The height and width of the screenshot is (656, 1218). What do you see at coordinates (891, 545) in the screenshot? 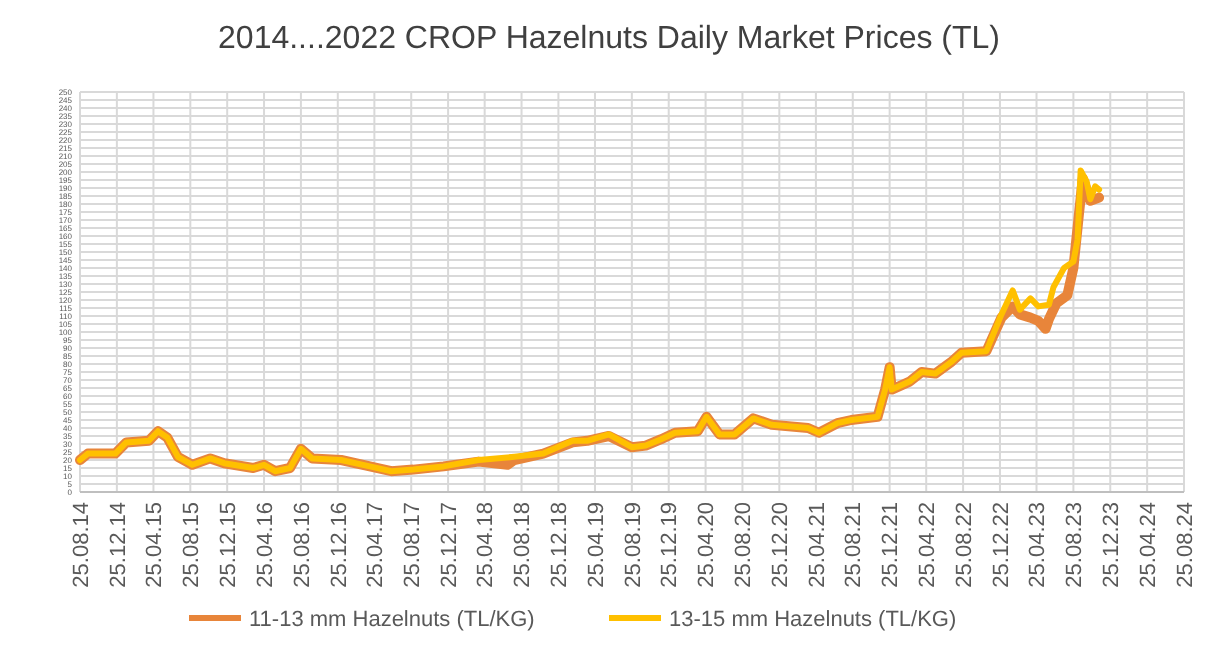
I see `x-tick-label: 25.12.21` at bounding box center [891, 545].